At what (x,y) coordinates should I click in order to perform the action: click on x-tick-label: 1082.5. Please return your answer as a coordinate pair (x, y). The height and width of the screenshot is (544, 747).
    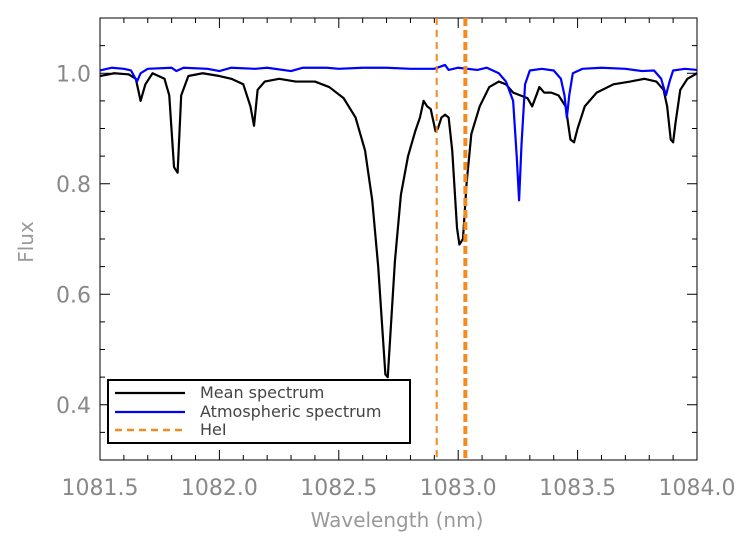
    Looking at the image, I should click on (338, 488).